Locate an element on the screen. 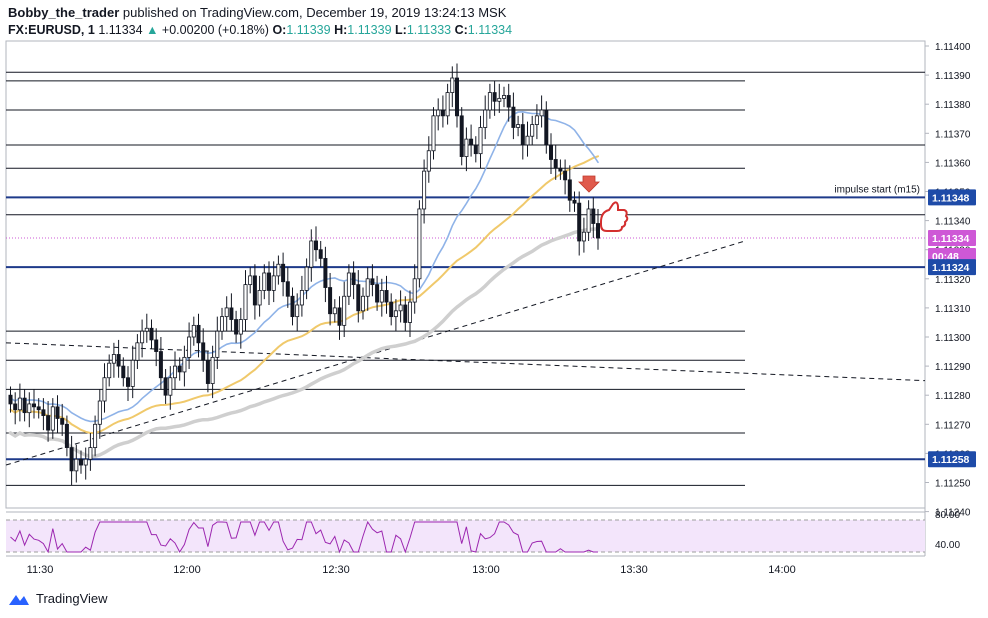  falling-trendline is located at coordinates (465, 362).